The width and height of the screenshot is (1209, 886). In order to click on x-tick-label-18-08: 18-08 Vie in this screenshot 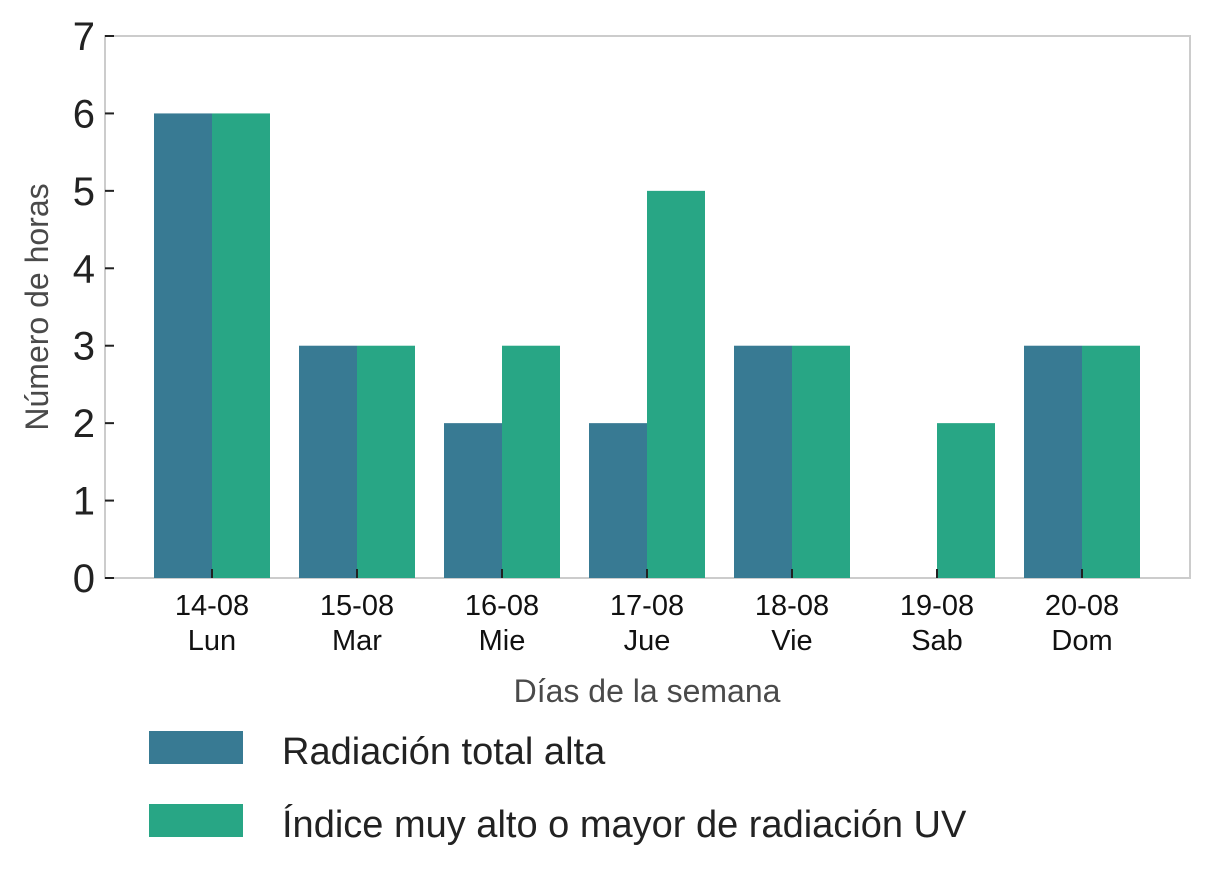, I will do `click(792, 623)`.